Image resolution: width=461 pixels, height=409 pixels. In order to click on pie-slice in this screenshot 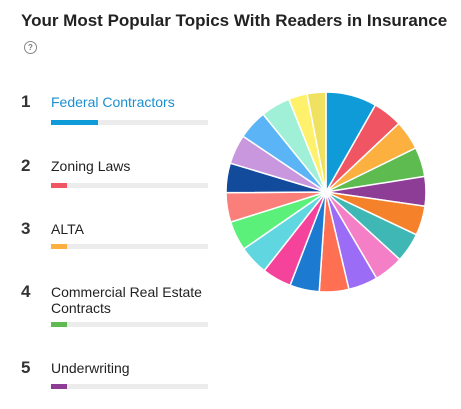, I will do `click(316, 142)`.